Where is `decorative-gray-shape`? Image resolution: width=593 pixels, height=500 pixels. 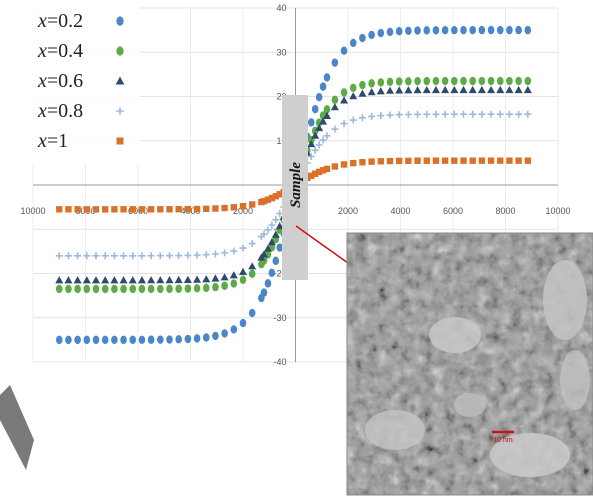
decorative-gray-shape is located at coordinates (17, 427).